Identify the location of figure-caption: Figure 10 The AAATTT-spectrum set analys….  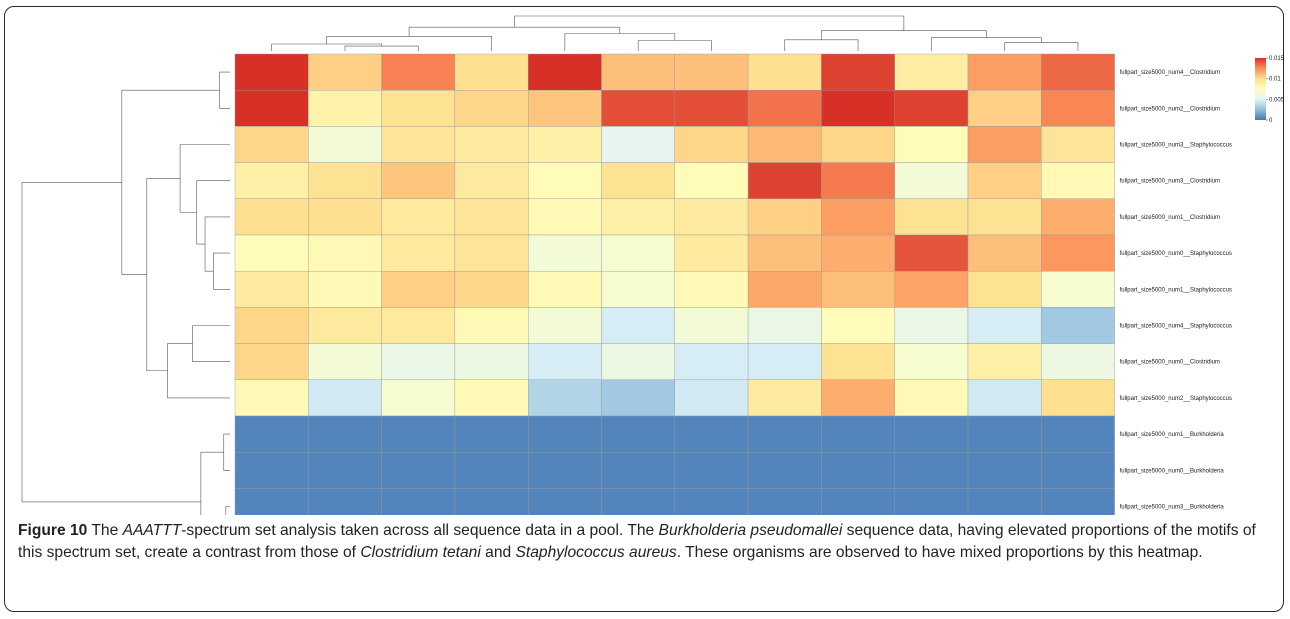
(645, 542).